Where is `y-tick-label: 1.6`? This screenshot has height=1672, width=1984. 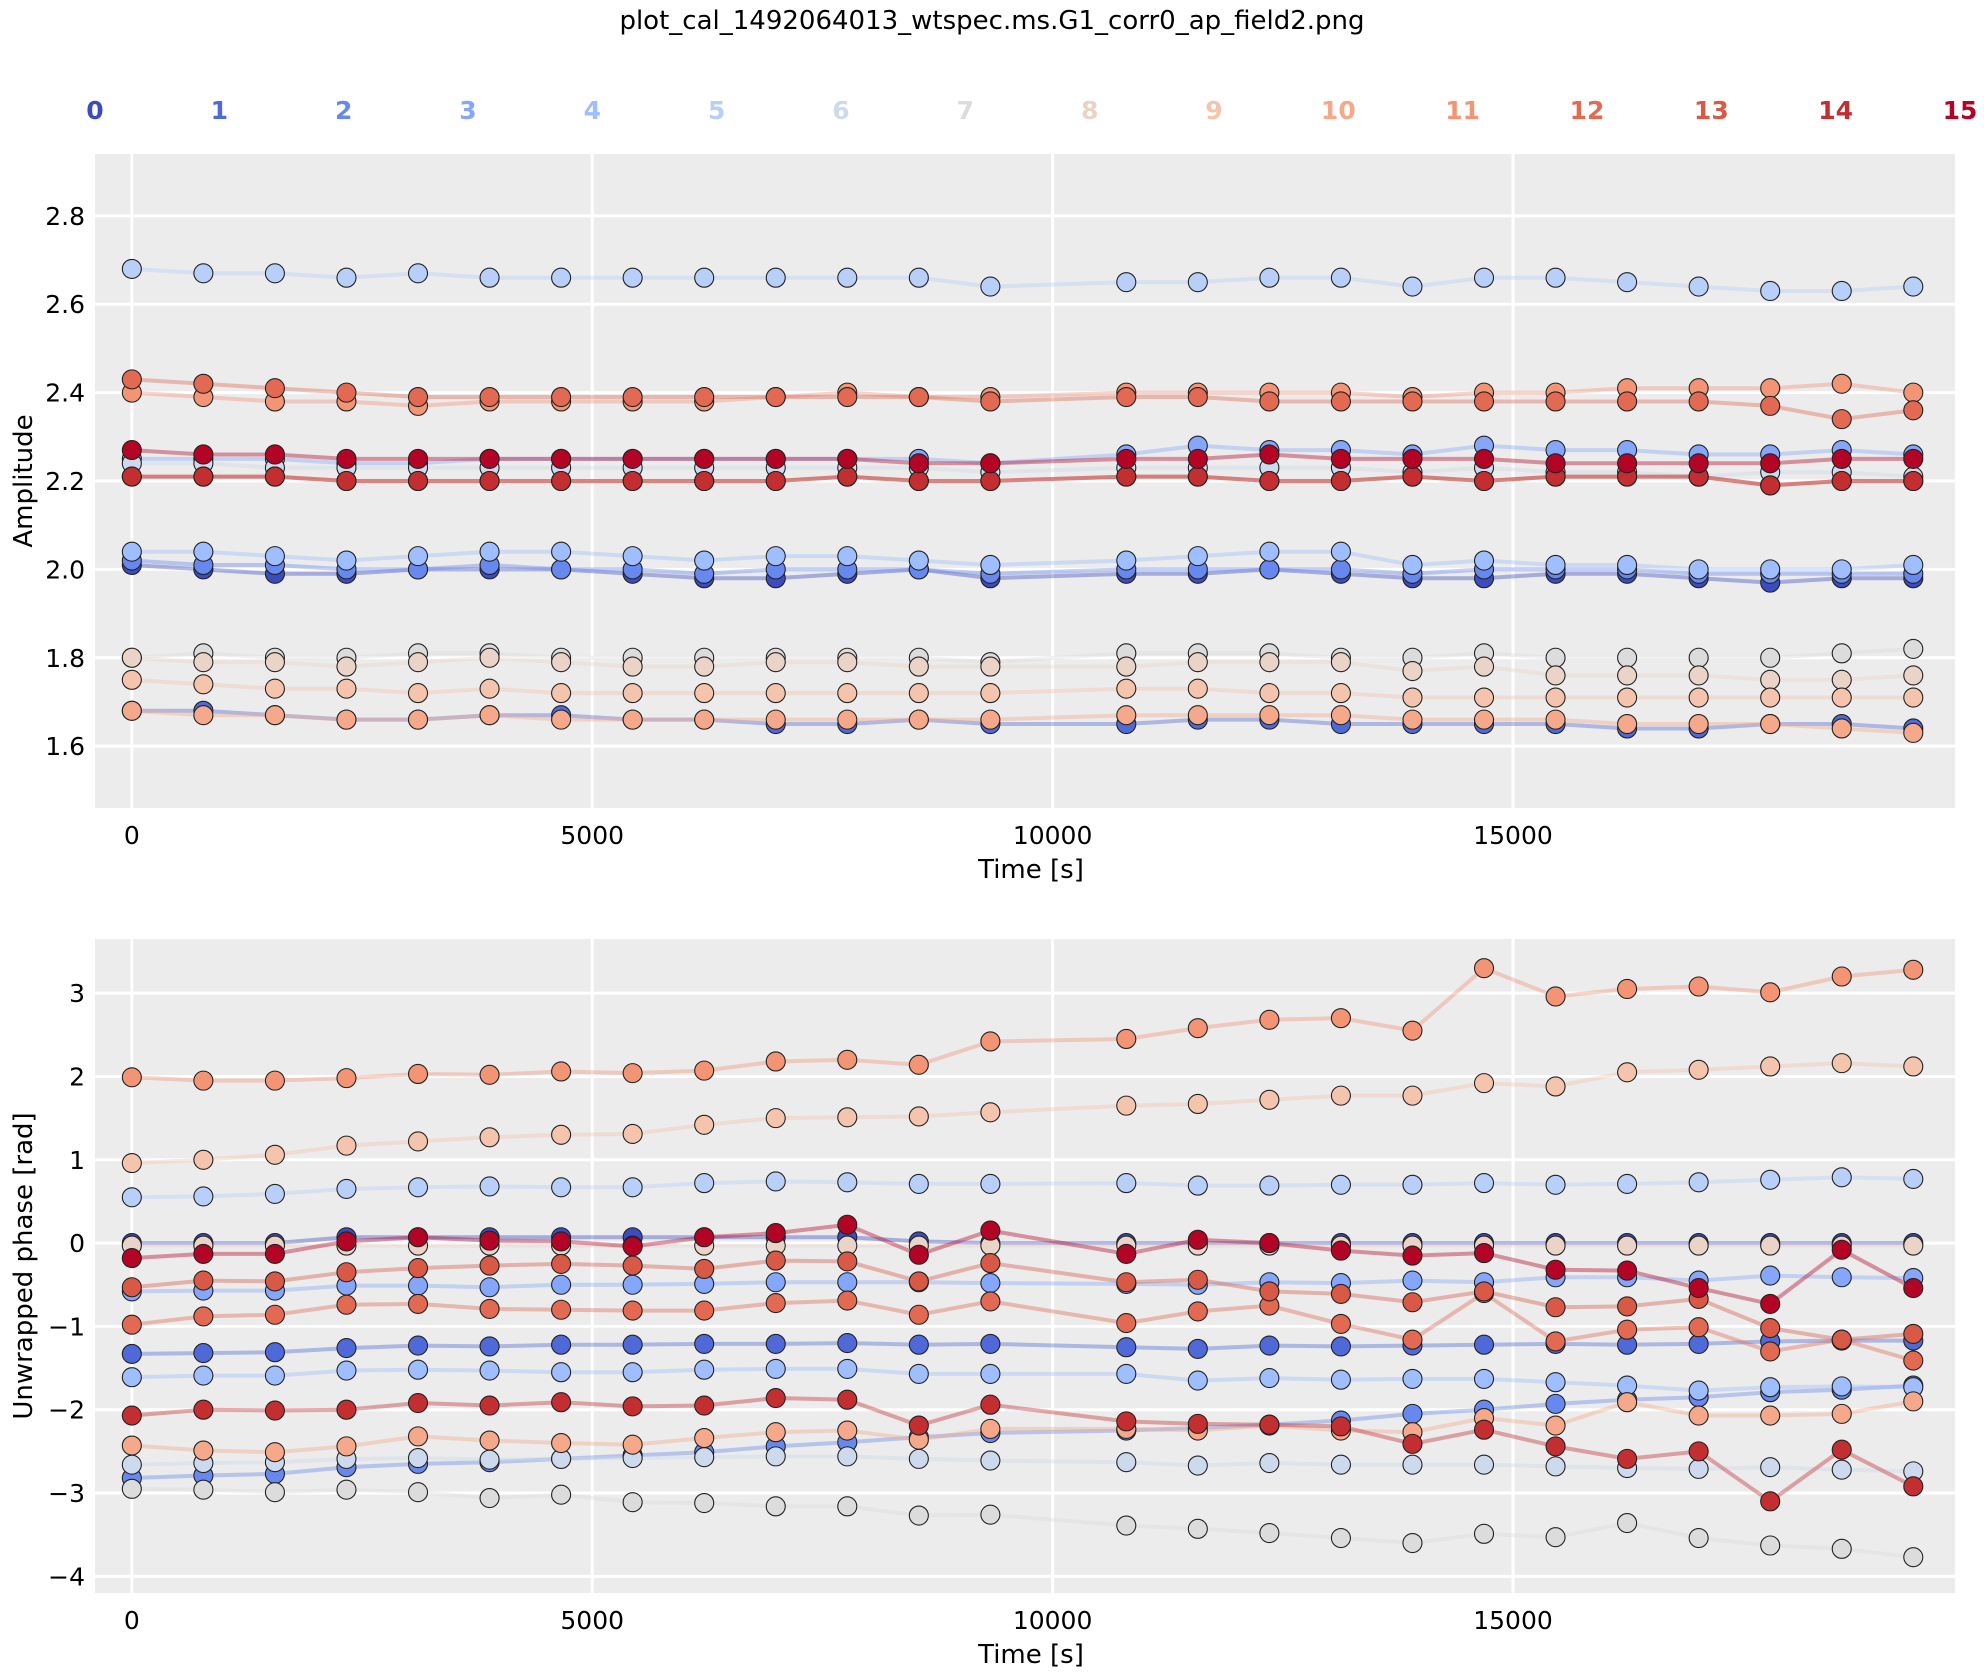 y-tick-label: 1.6 is located at coordinates (65, 746).